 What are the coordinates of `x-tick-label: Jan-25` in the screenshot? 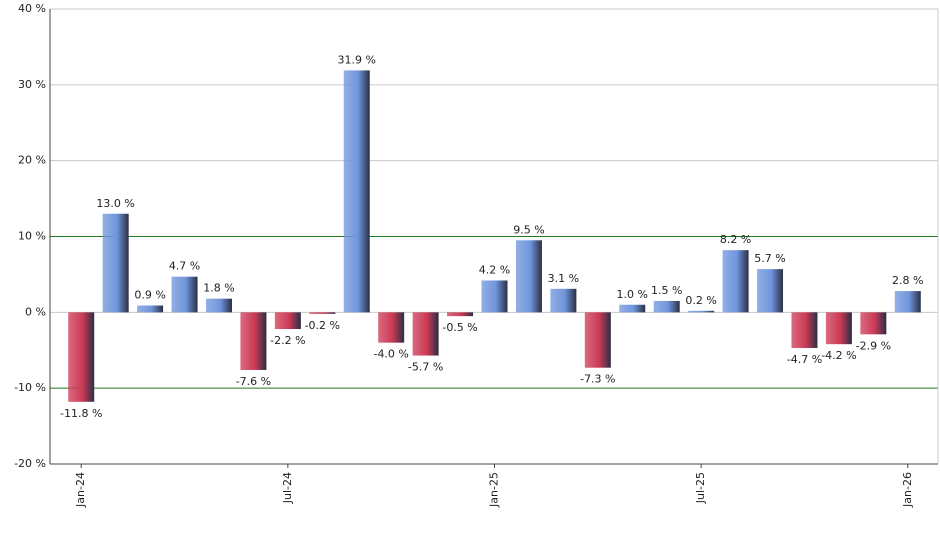 It's located at (494, 490).